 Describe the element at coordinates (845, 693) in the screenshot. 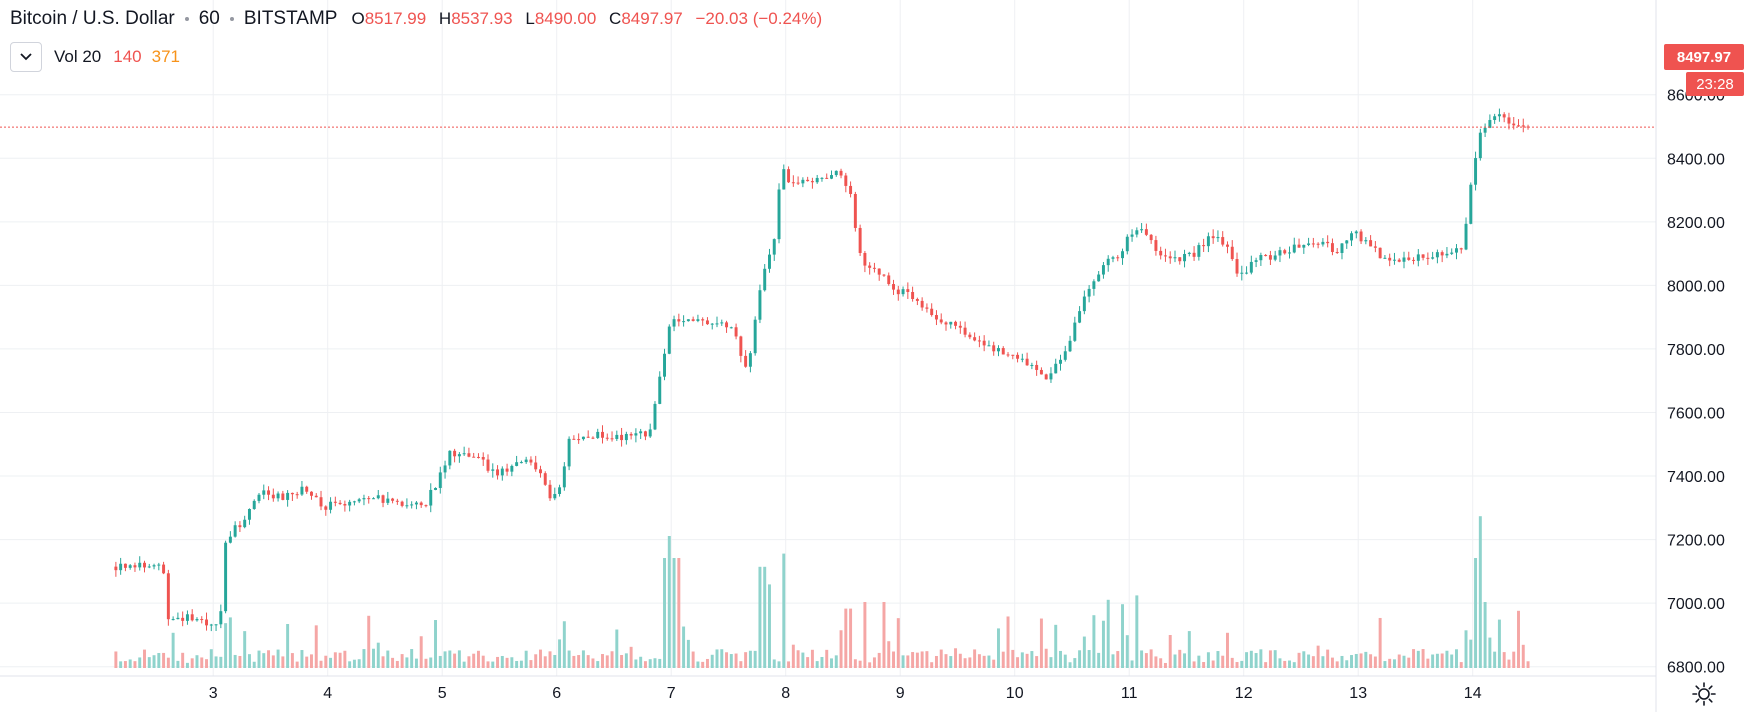

I see `time-axis: 3 4 5 6 7 8 9 10 11 12 13 14` at that location.